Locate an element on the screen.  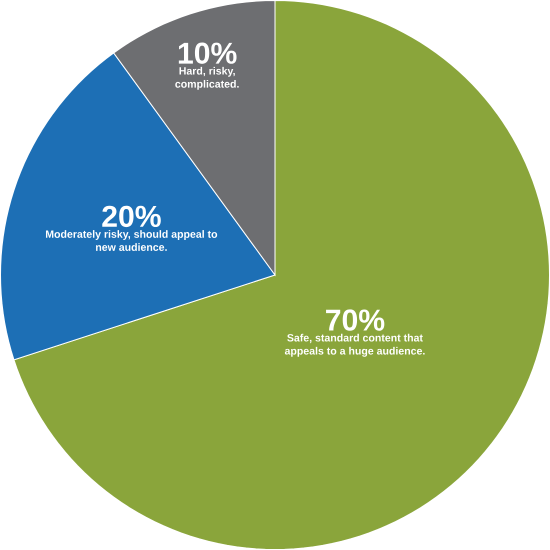
data-label: 70% is located at coordinates (355, 320).